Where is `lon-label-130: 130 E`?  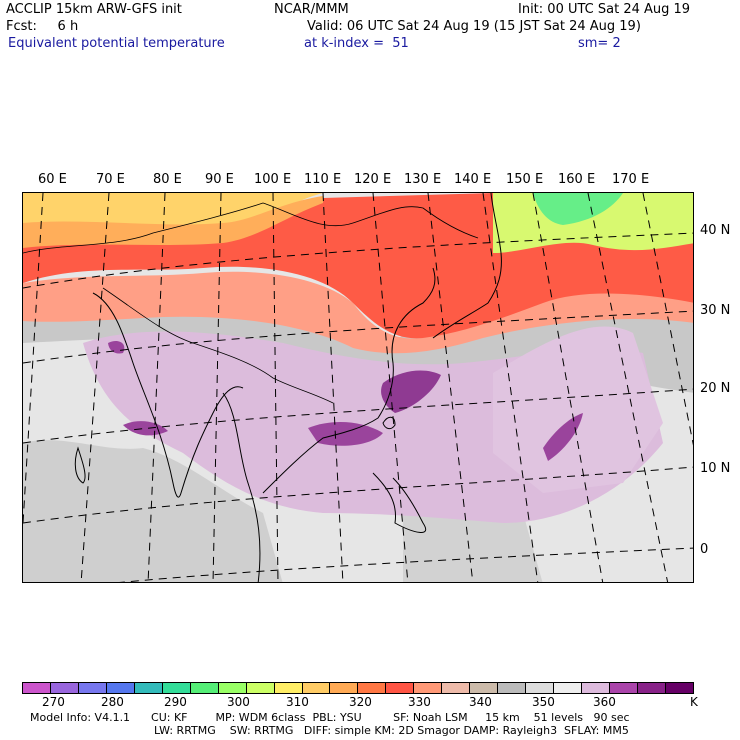
lon-label-130: 130 E is located at coordinates (423, 179).